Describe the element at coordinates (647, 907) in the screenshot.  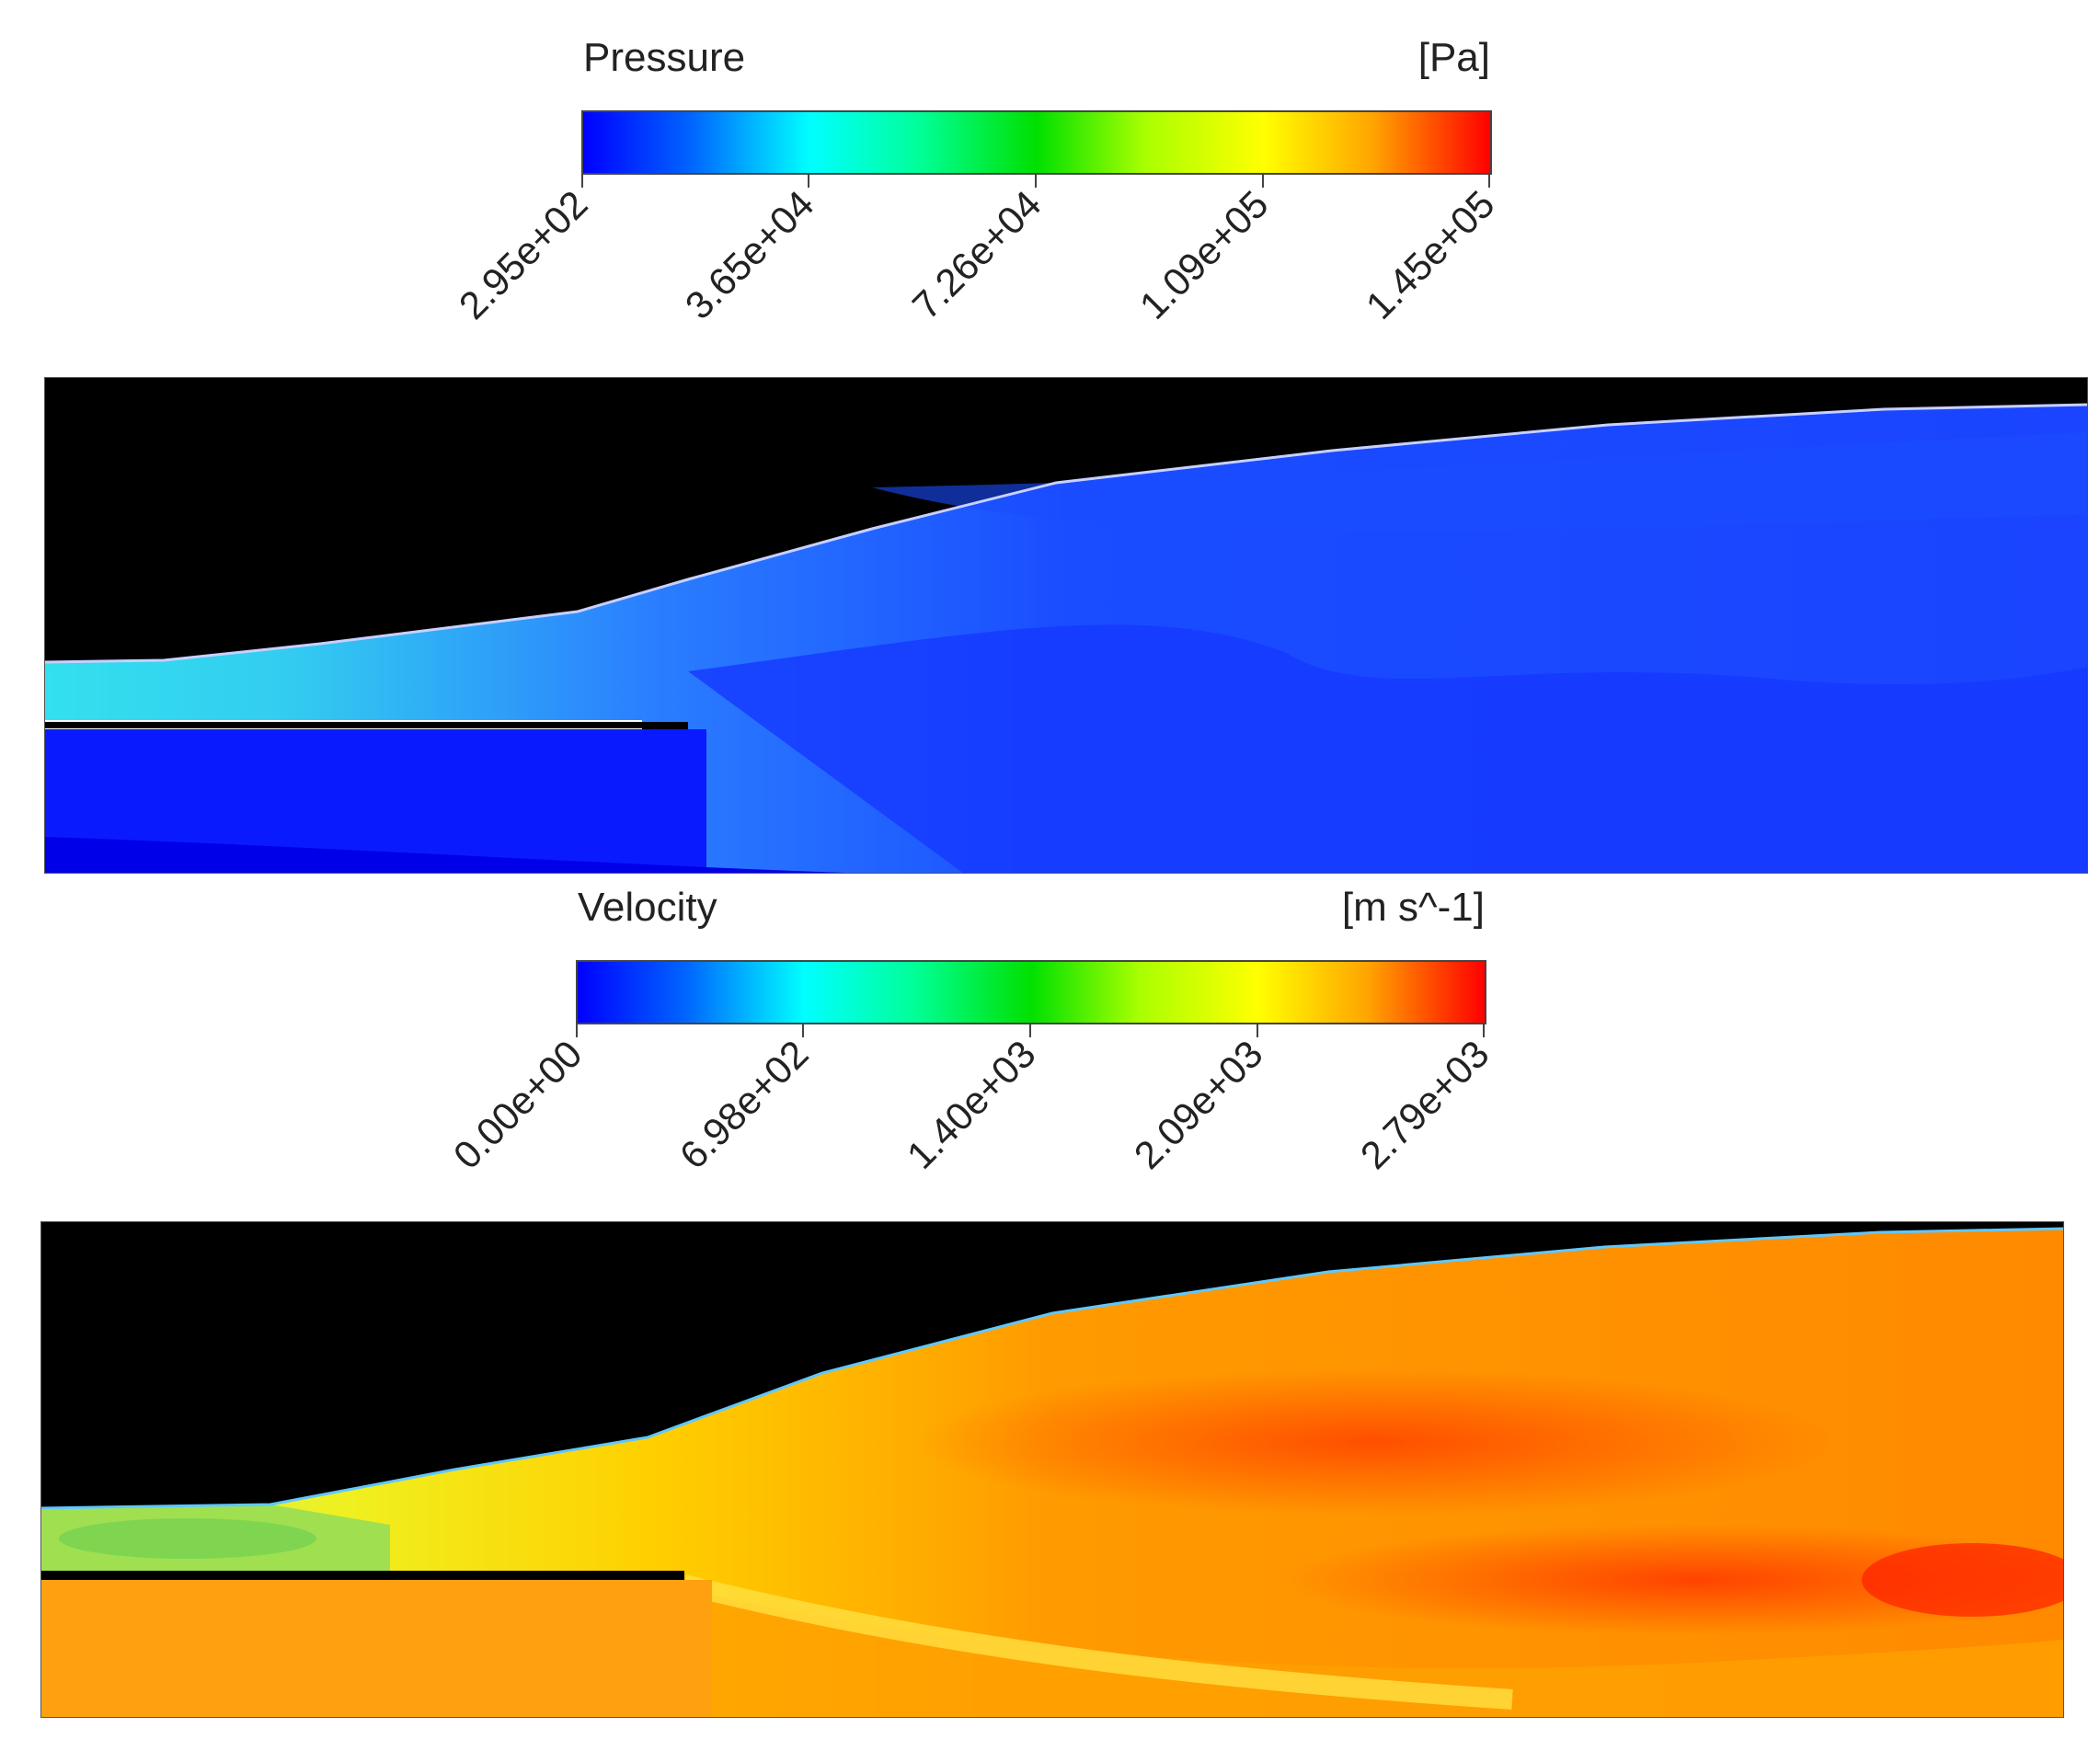
I see `velocity-legend-title: Velocity` at that location.